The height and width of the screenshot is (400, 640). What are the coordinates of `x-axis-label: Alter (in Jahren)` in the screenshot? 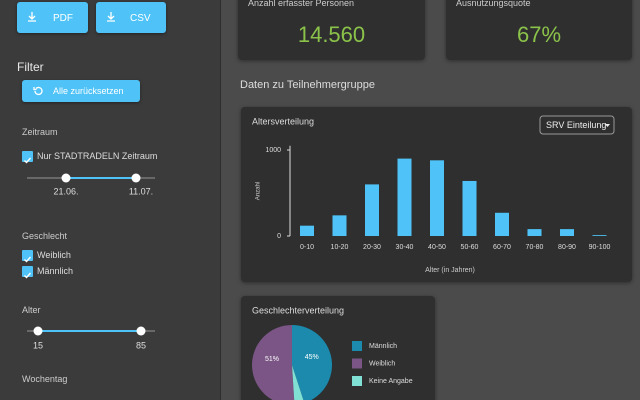 It's located at (450, 270).